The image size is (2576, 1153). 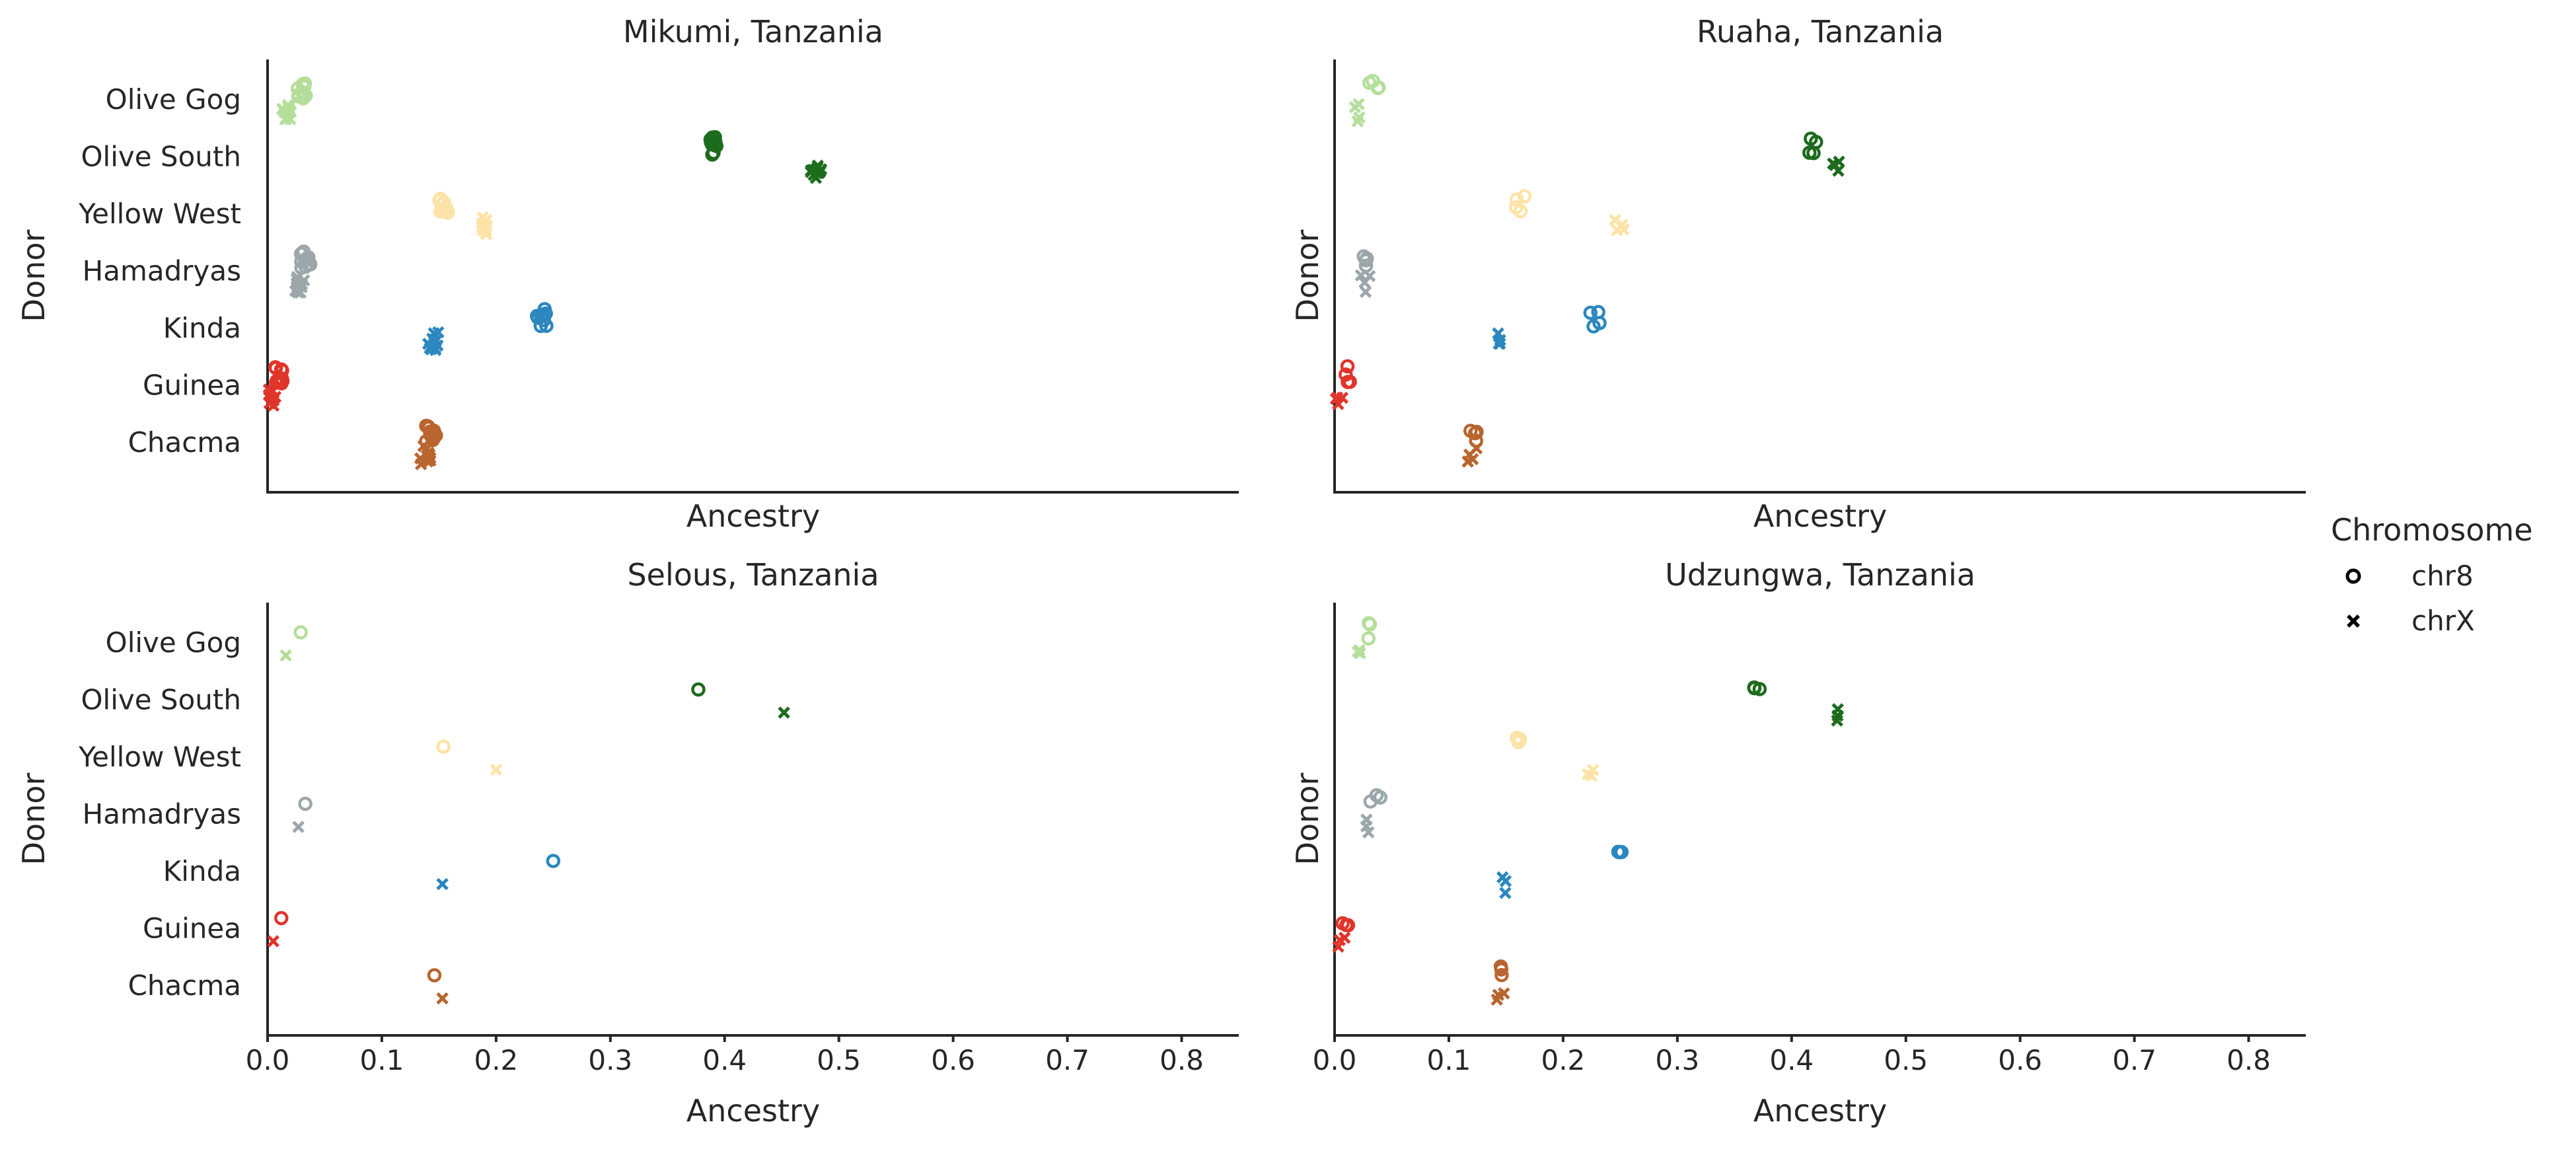 I want to click on x-tick-label: 0.2, so click(x=1563, y=1060).